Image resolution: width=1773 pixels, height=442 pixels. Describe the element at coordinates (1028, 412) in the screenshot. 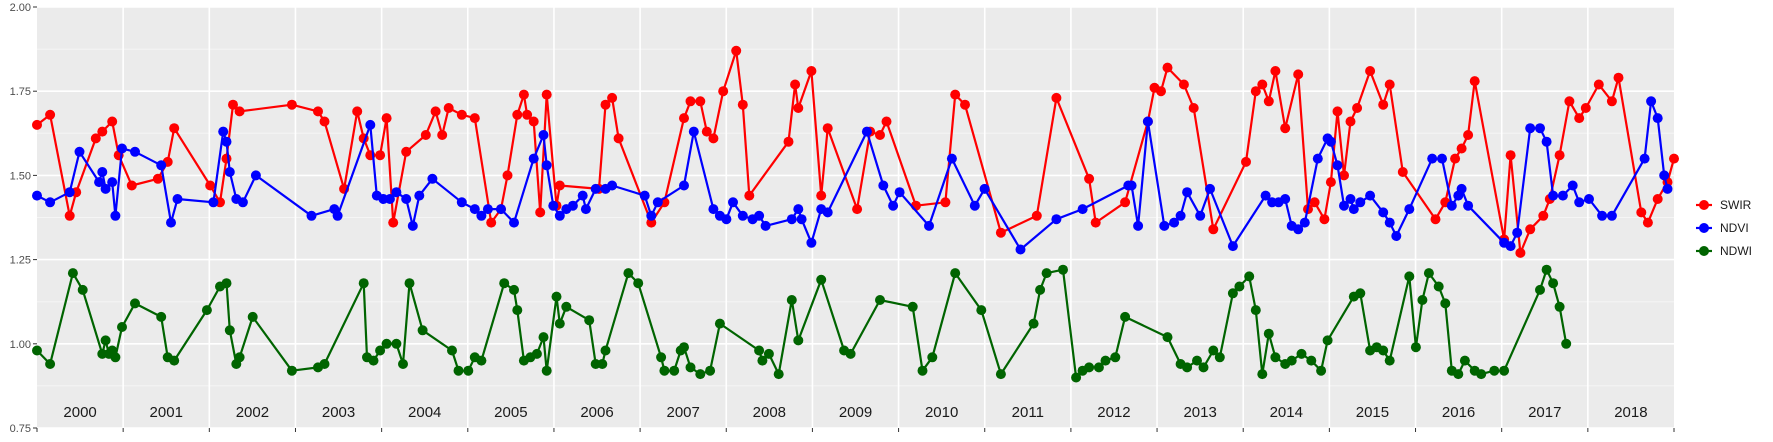

I see `year-label: 2011` at that location.